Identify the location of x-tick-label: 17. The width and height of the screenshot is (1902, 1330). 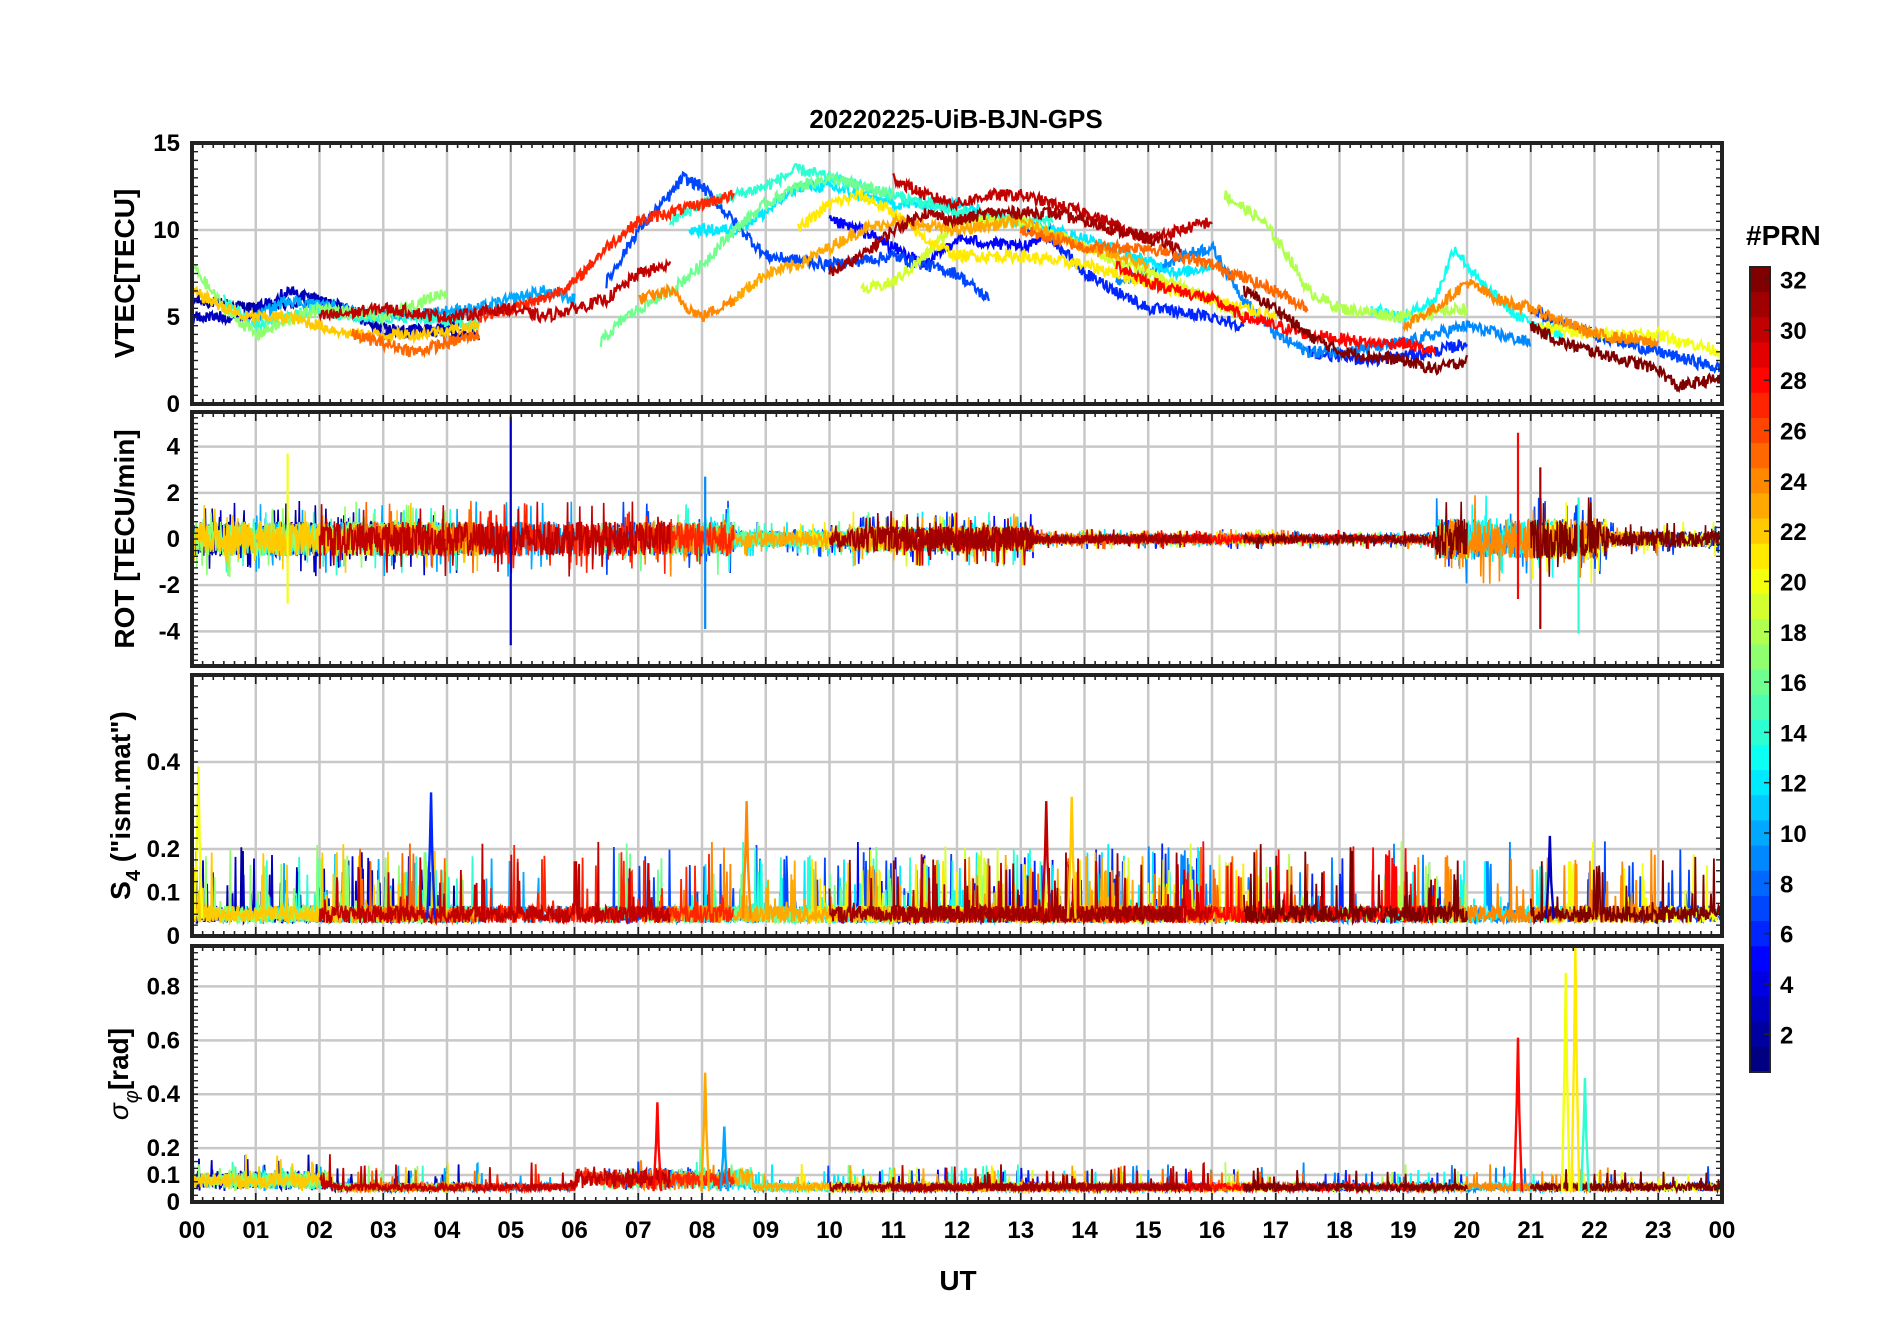
(1275, 1230).